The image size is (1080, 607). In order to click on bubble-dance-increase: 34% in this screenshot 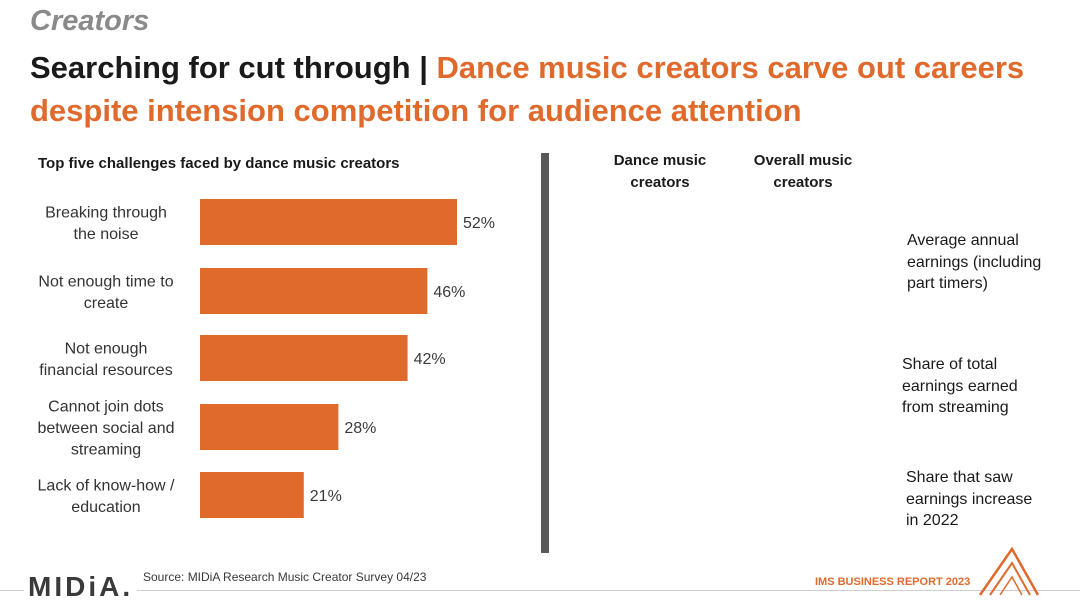, I will do `click(660, 499)`.